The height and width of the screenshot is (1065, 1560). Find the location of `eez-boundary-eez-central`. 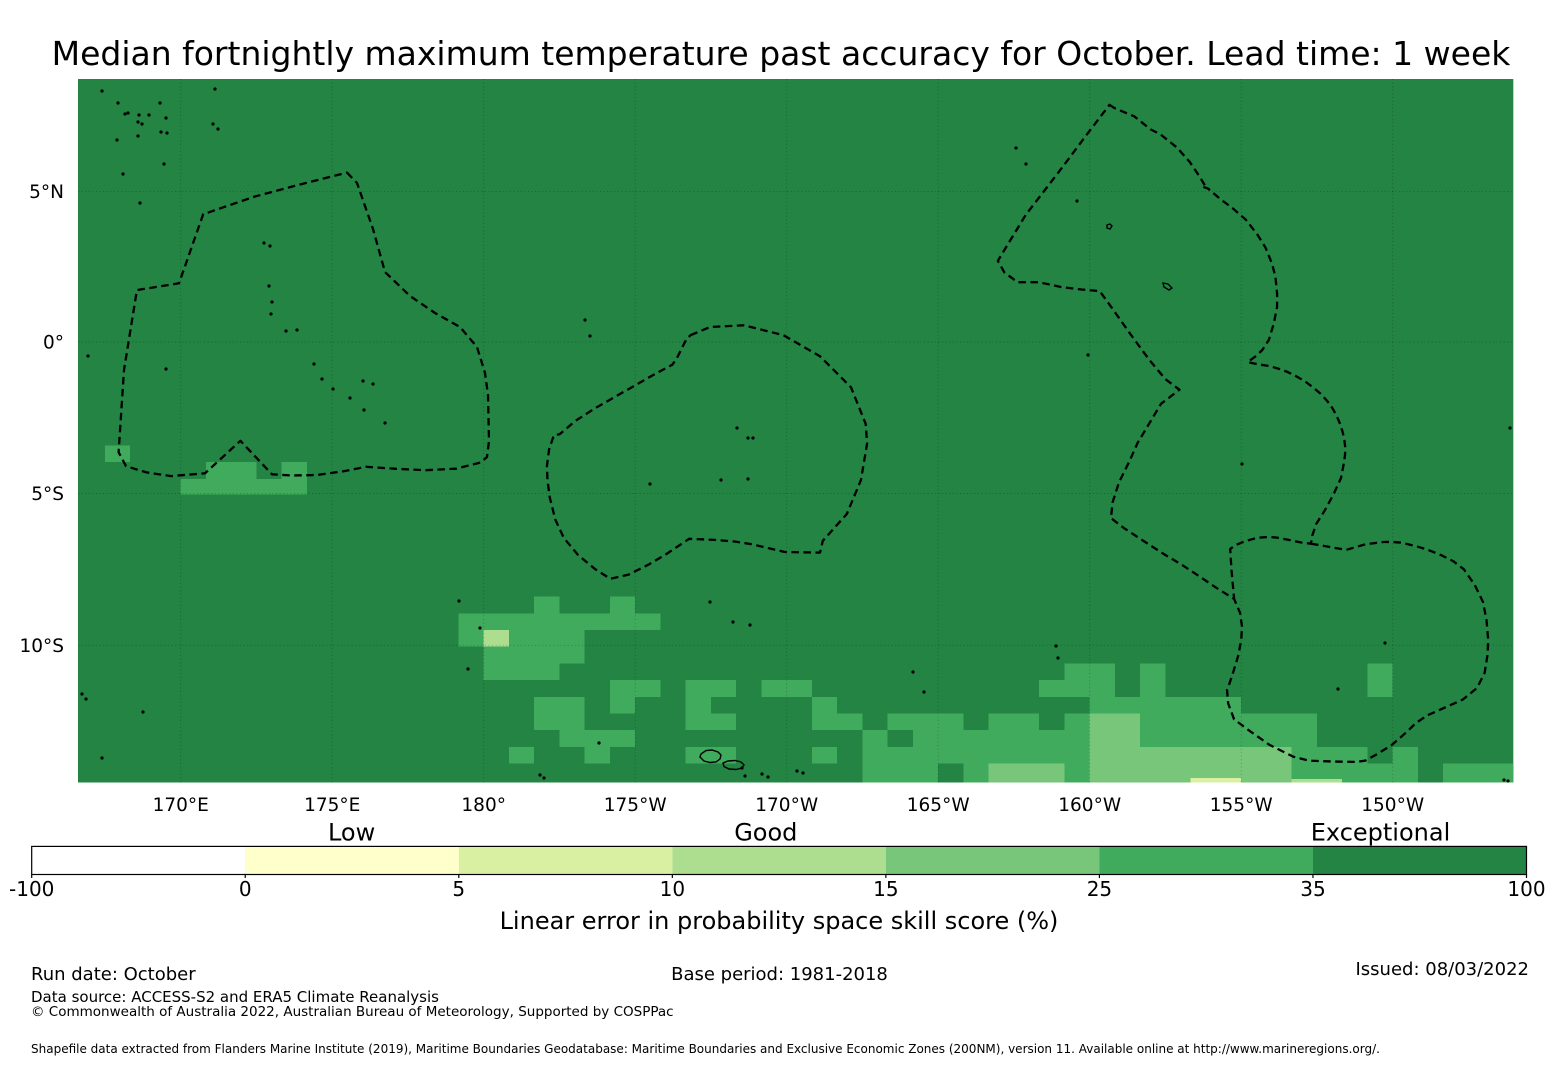

eez-boundary-eez-central is located at coordinates (707, 452).